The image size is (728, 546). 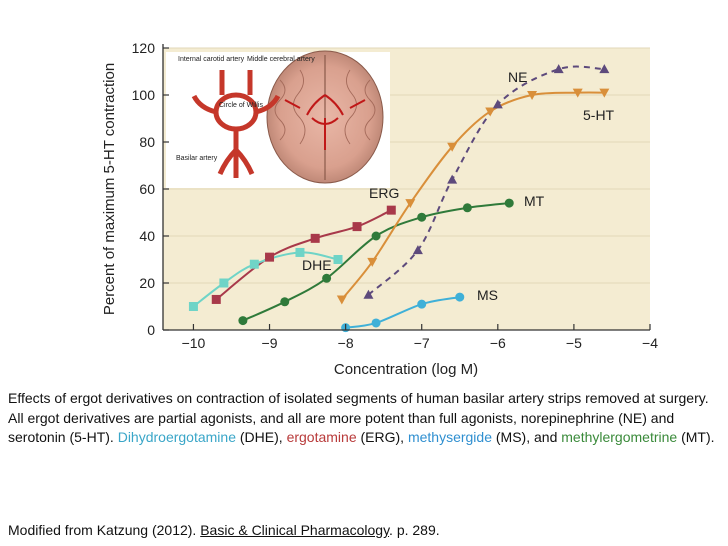 What do you see at coordinates (696, 437) in the screenshot?
I see `caption-after-mt: (MT).` at bounding box center [696, 437].